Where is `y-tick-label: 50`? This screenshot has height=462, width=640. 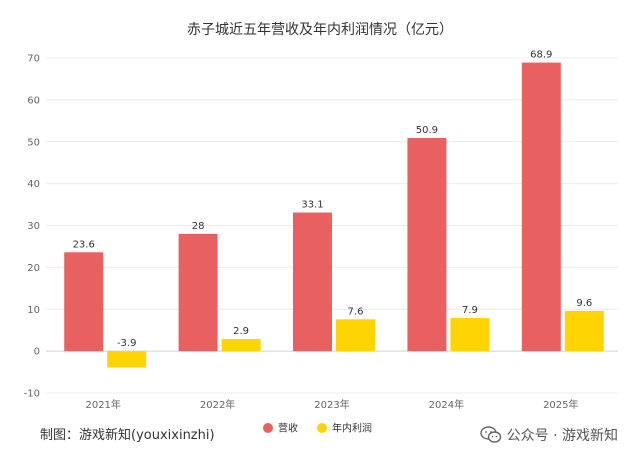
y-tick-label: 50 is located at coordinates (33, 142).